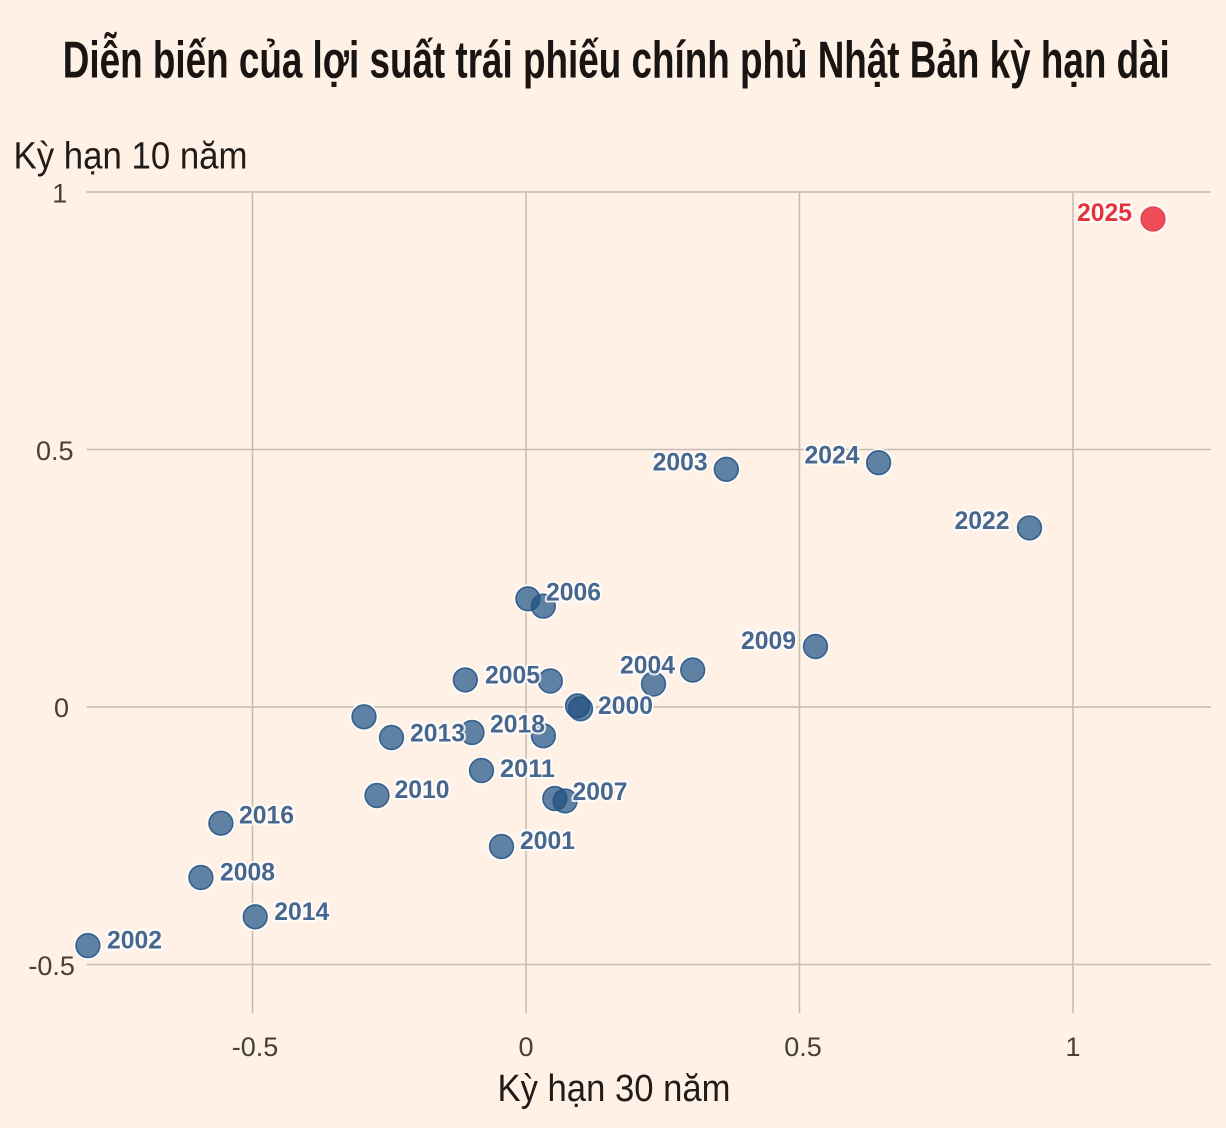 This screenshot has width=1226, height=1128. What do you see at coordinates (134, 941) in the screenshot?
I see `svg-text: 2002` at bounding box center [134, 941].